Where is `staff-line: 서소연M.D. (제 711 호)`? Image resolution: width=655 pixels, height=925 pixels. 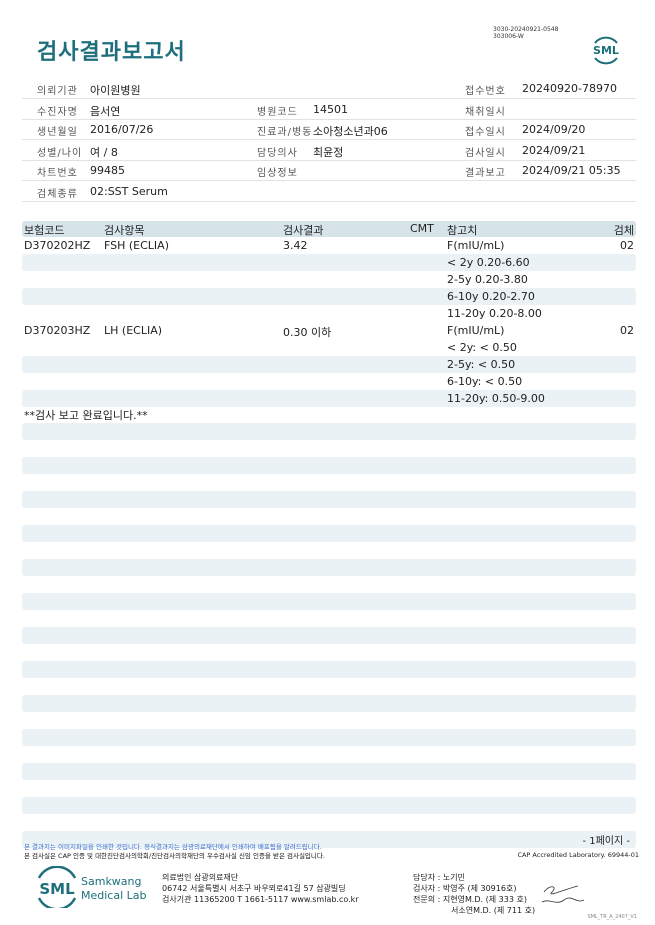 staff-line: 서소연M.D. (제 711 호) is located at coordinates (493, 910).